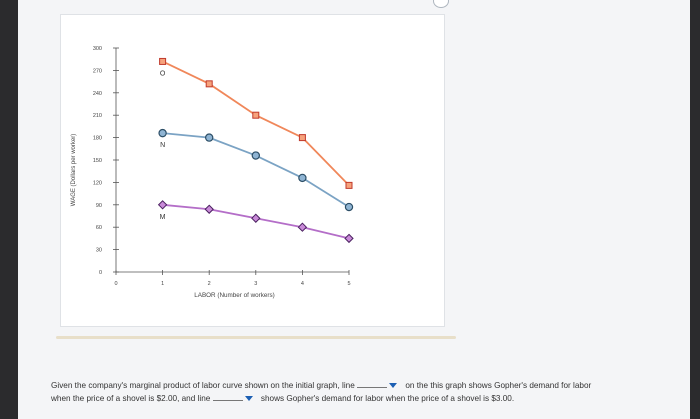 Image resolution: width=700 pixels, height=419 pixels. I want to click on series-line-o, so click(256, 123).